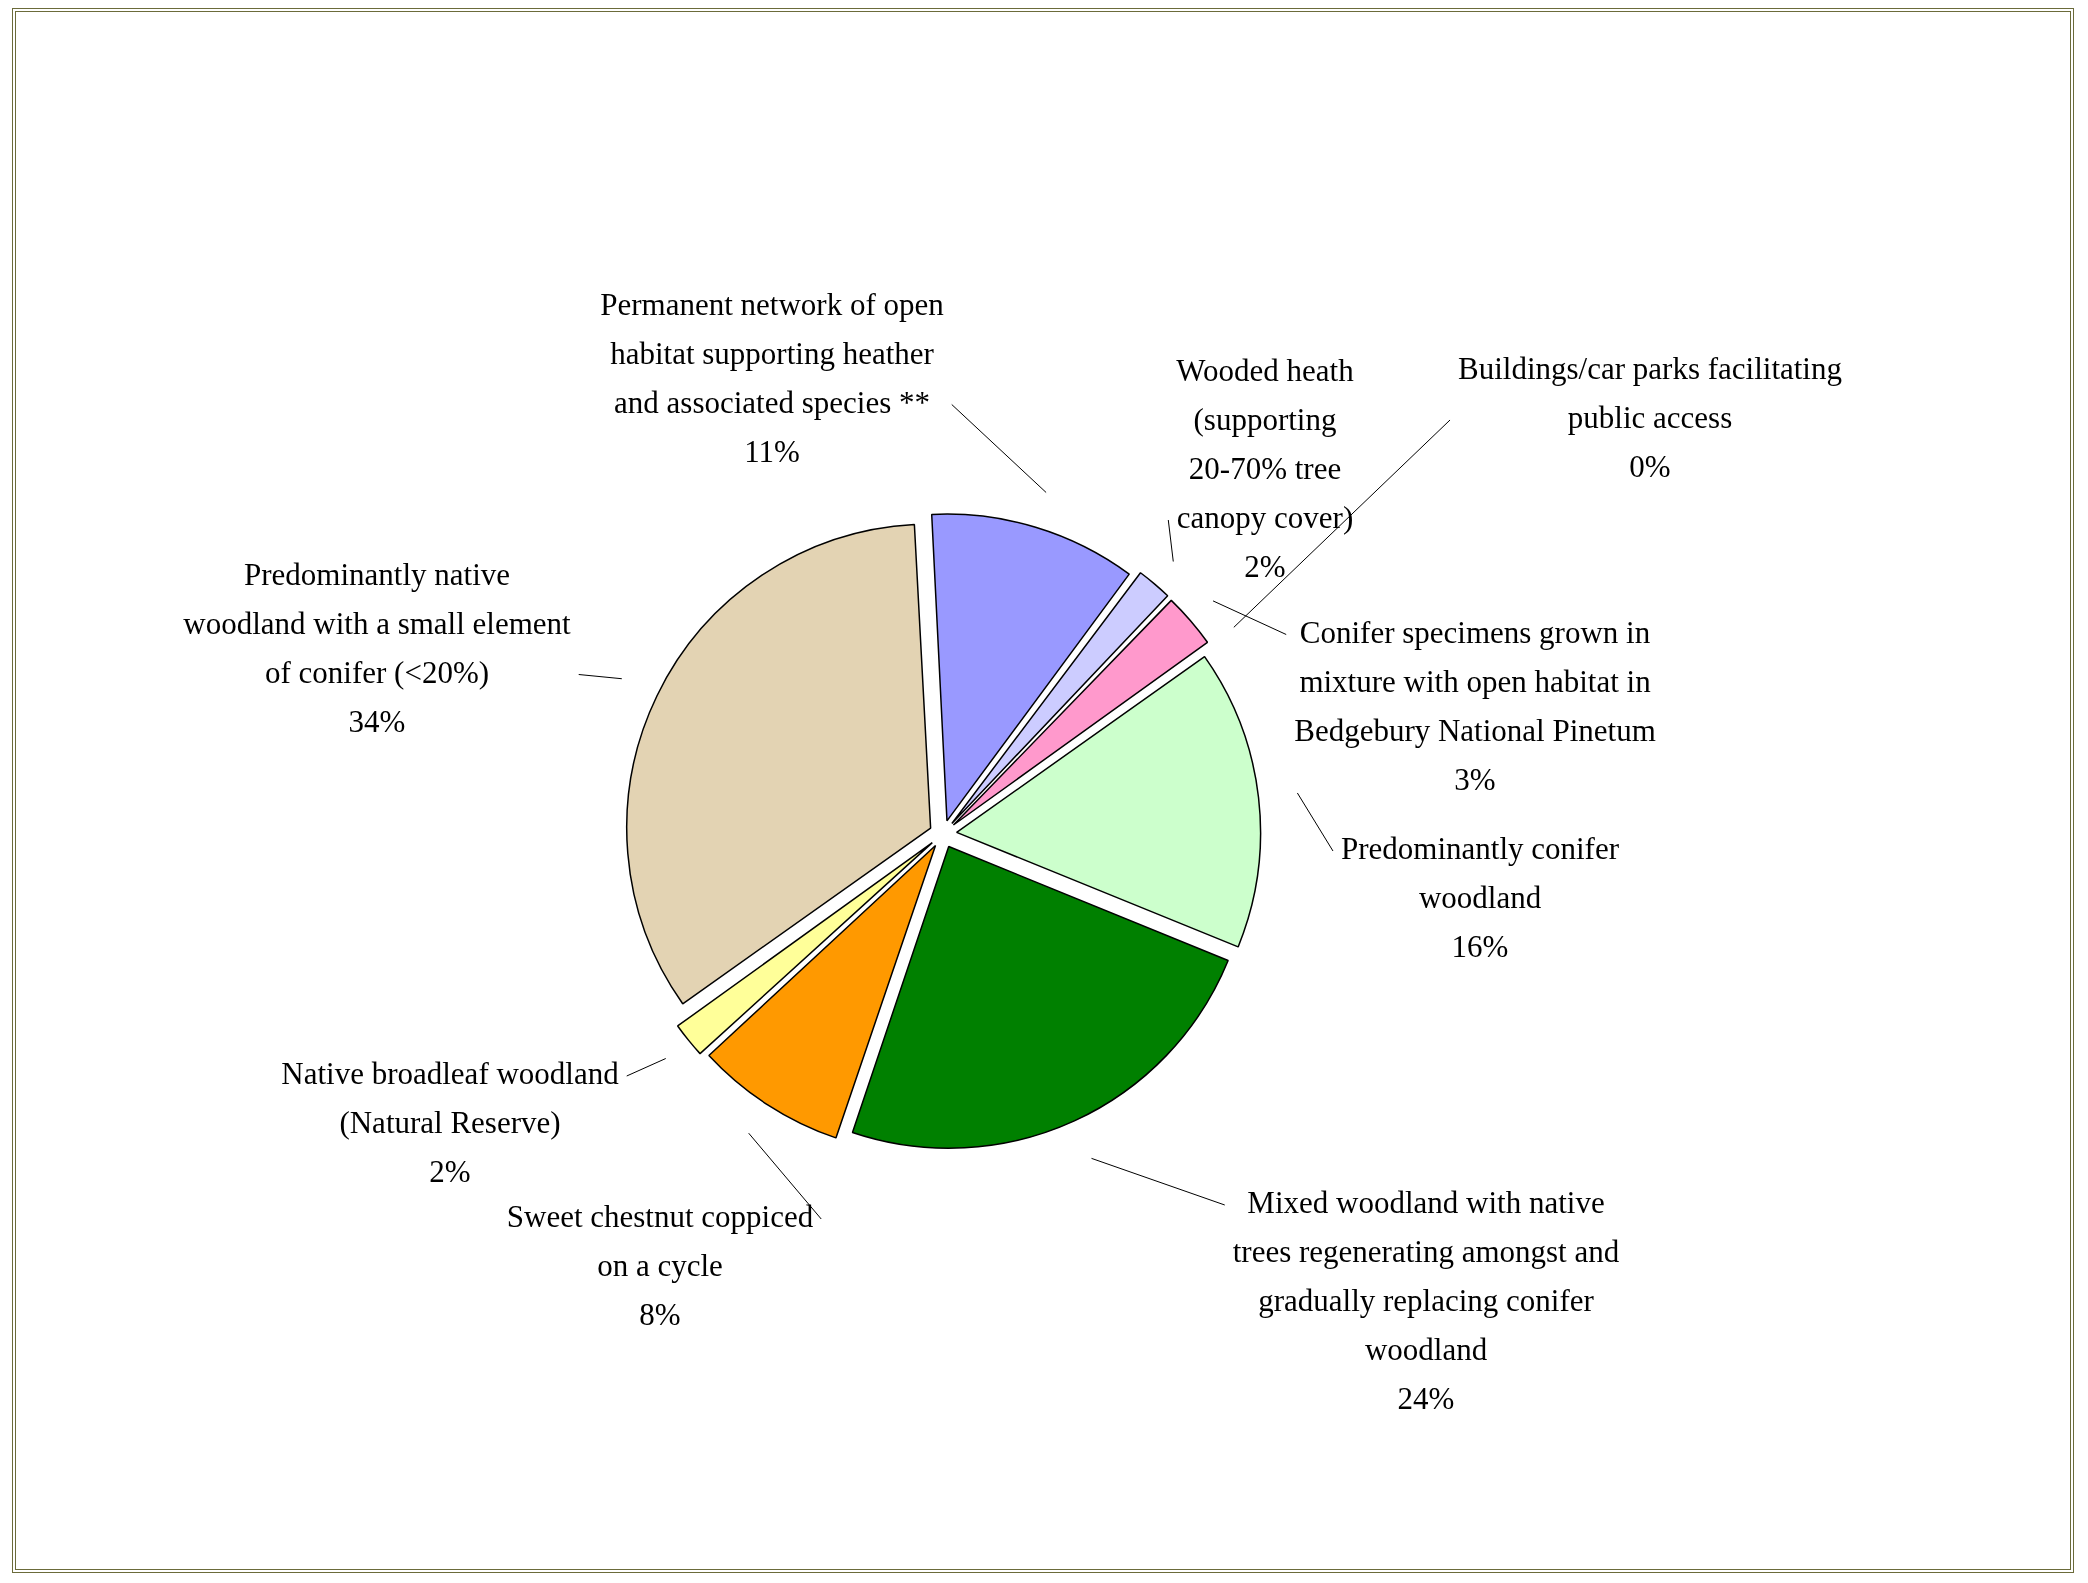  Describe the element at coordinates (1475, 681) in the screenshot. I see `legend-label: Conifer specimens grown in mixture with open habitat in Bedgebury National Pinetum` at that location.